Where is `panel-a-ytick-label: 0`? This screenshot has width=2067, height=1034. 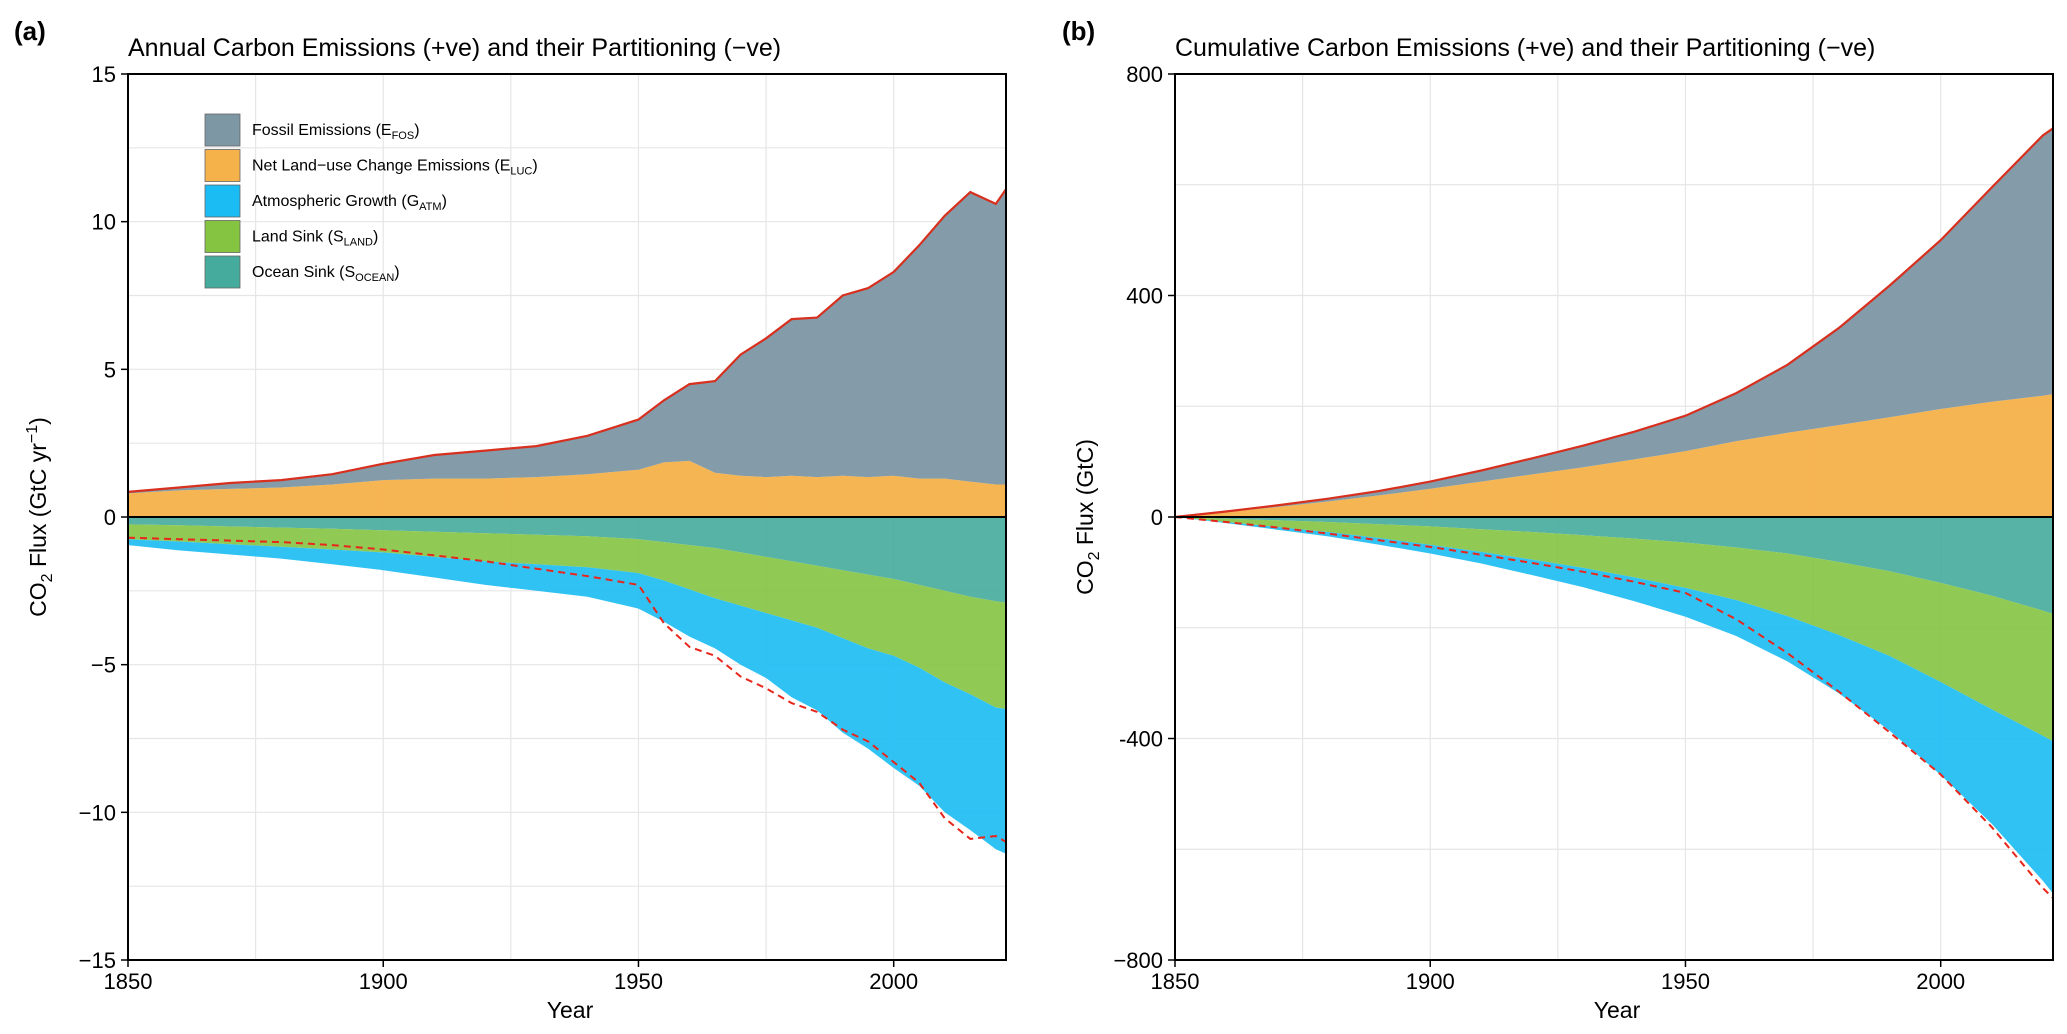
panel-a-ytick-label: 0 is located at coordinates (110, 517).